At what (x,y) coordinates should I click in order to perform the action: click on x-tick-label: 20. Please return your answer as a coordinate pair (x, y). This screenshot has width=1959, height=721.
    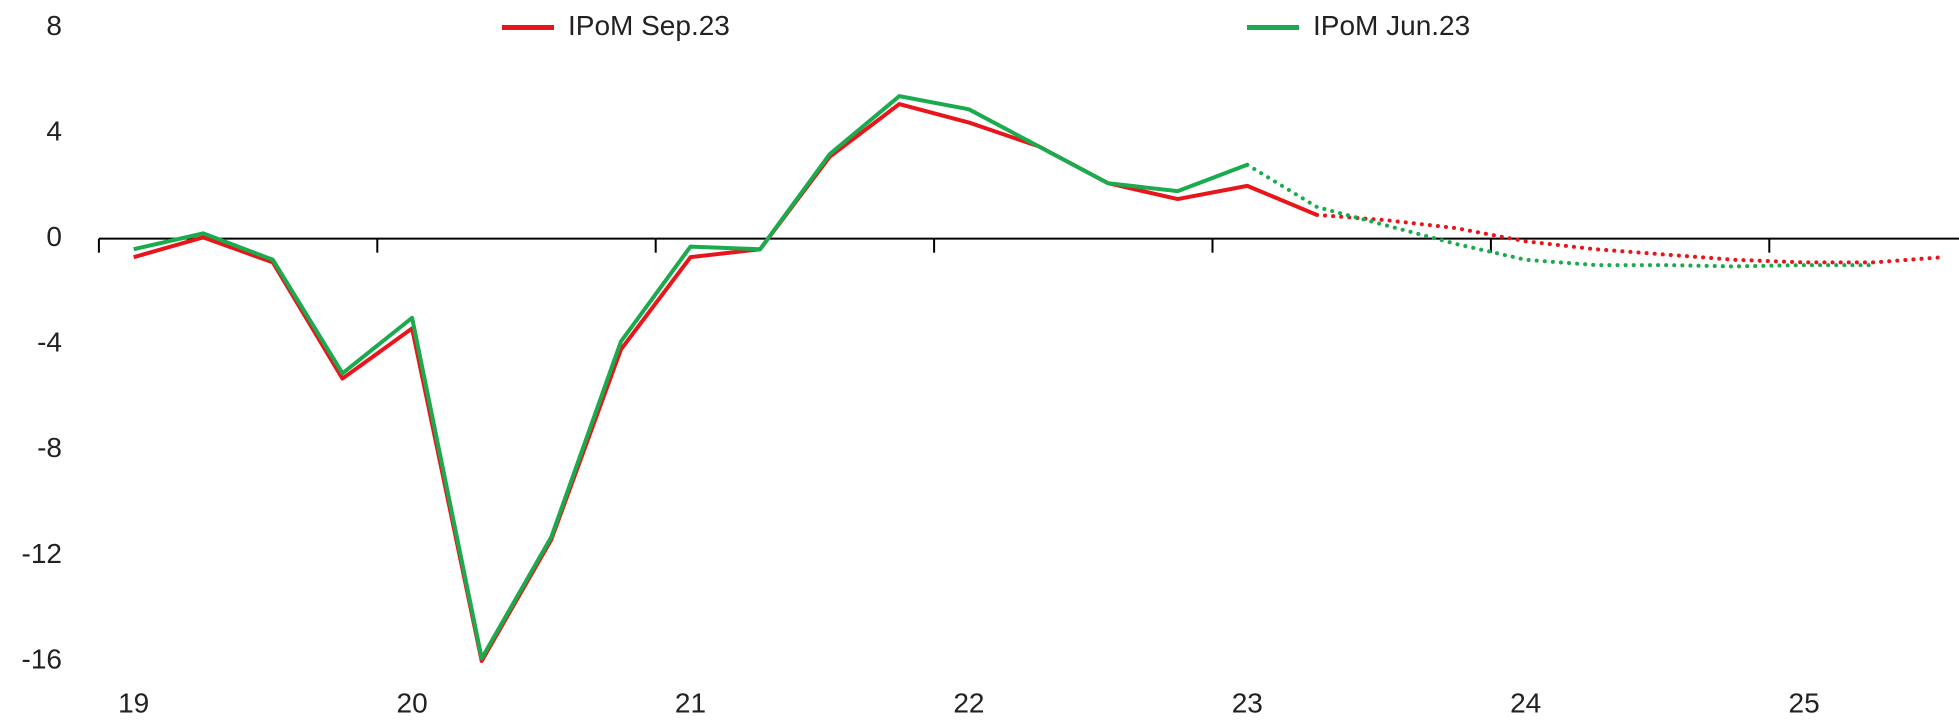
    Looking at the image, I should click on (412, 702).